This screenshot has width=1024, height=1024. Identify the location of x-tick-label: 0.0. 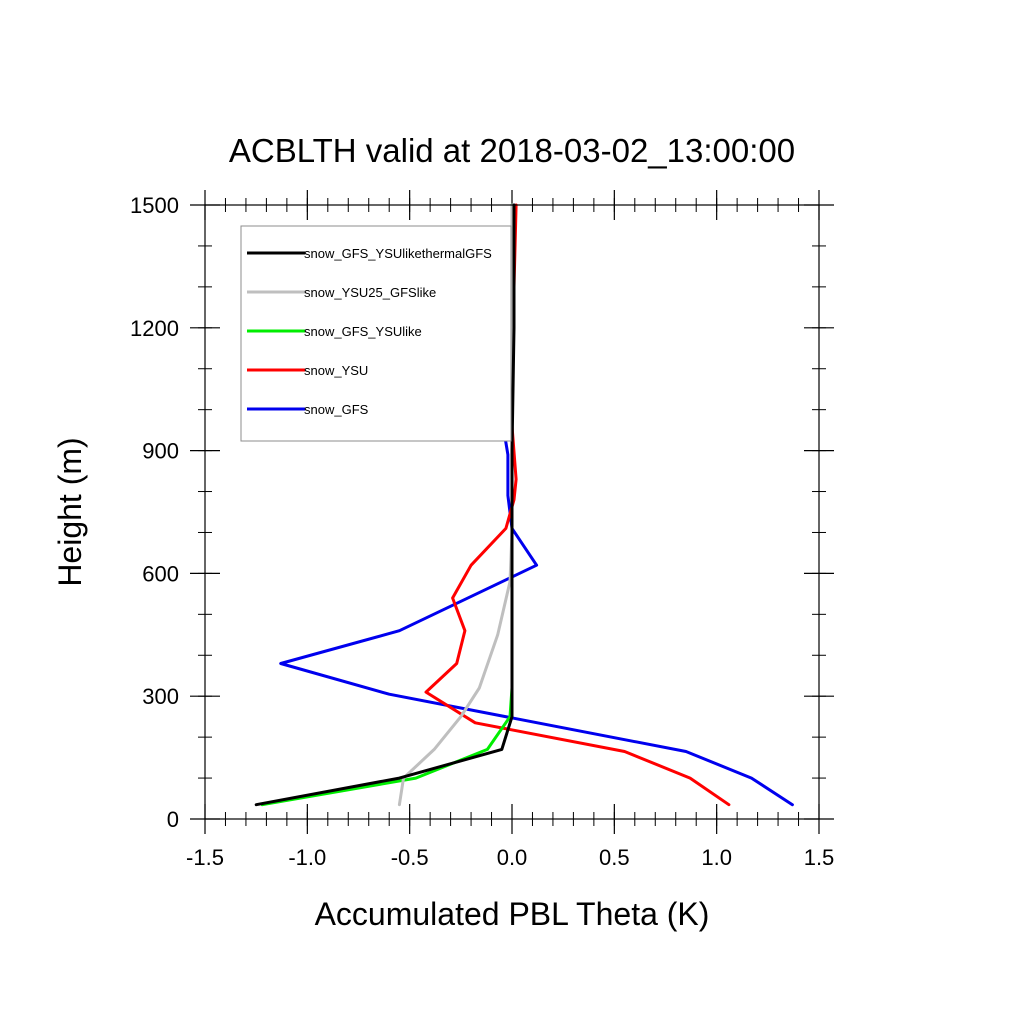
(512, 857).